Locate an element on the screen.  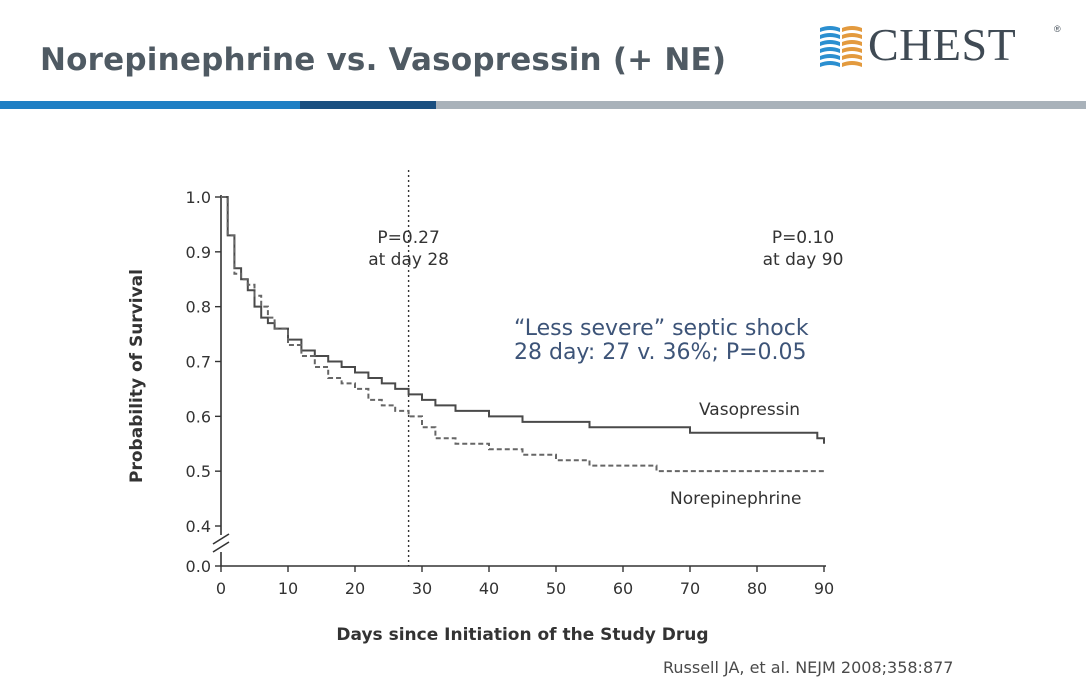
x-tick-label: 40 is located at coordinates (489, 588).